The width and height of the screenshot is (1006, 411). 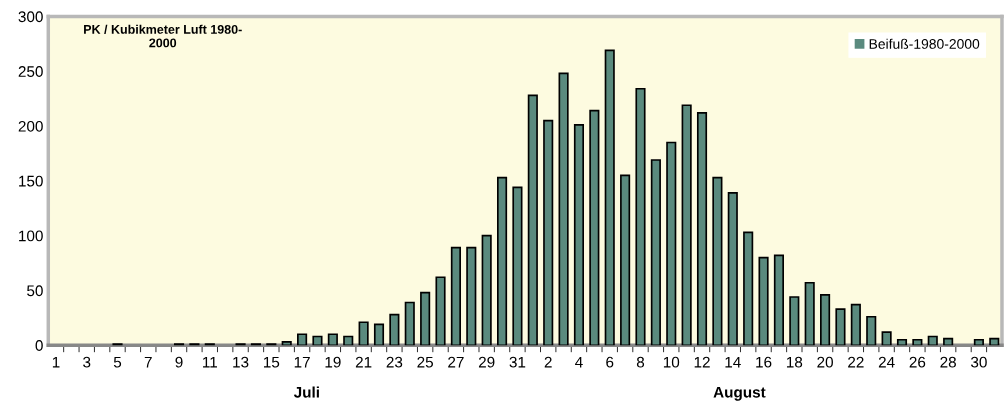 What do you see at coordinates (764, 362) in the screenshot?
I see `x-tick-label: 16` at bounding box center [764, 362].